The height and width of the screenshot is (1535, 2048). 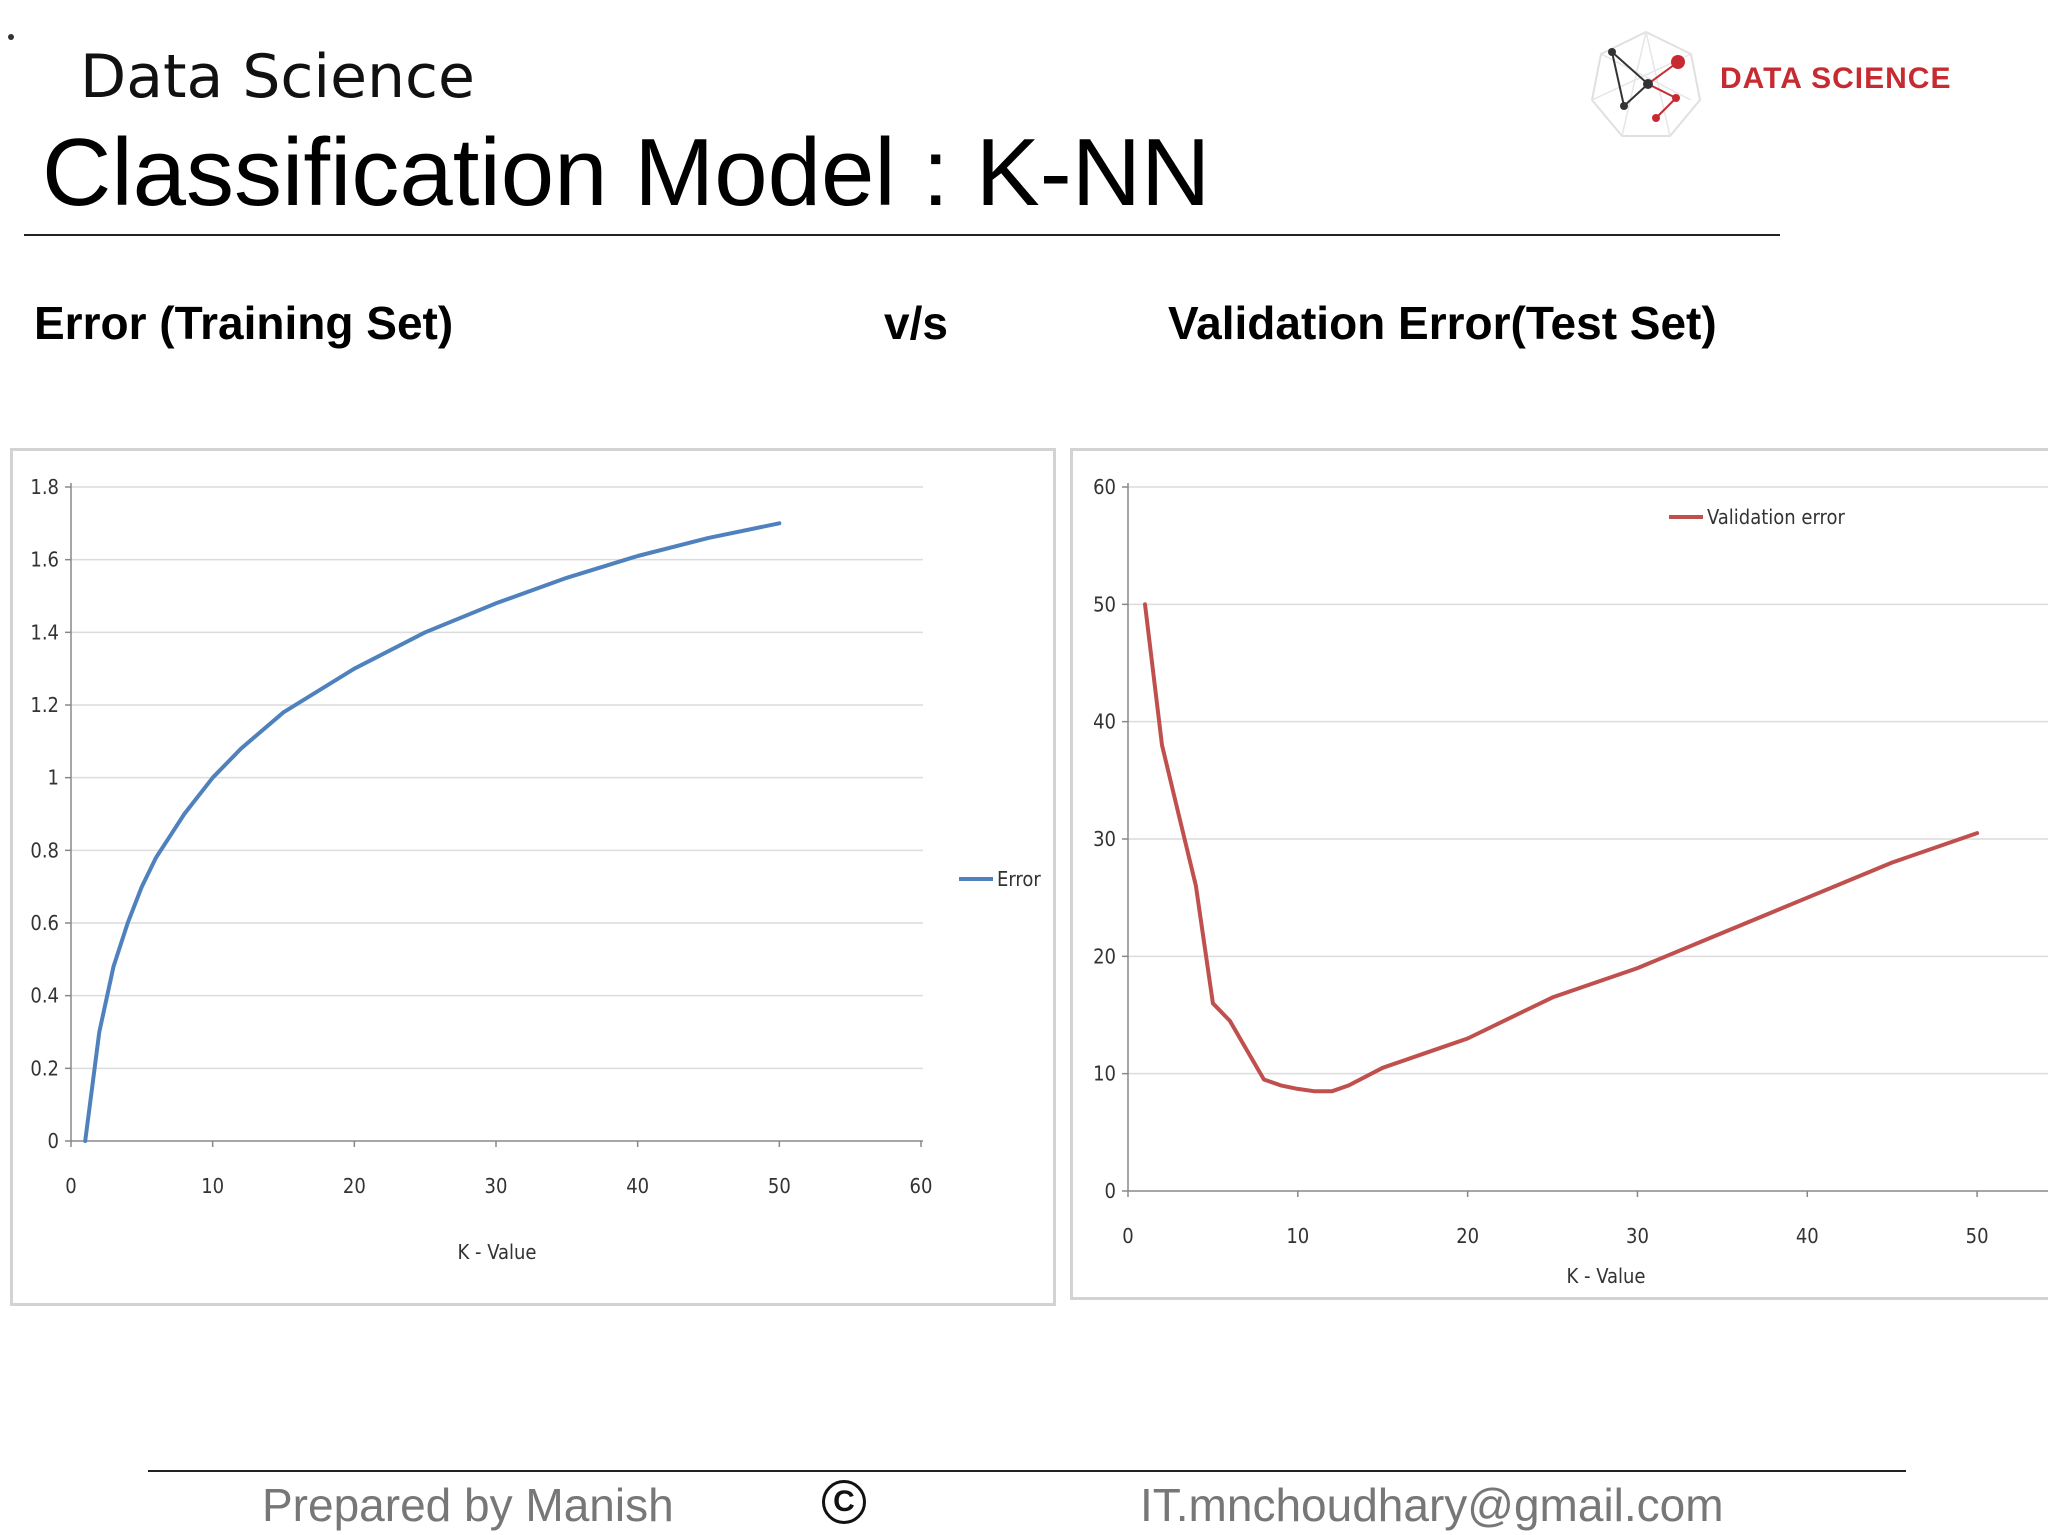 What do you see at coordinates (1104, 1074) in the screenshot?
I see `y-tick-label: 10` at bounding box center [1104, 1074].